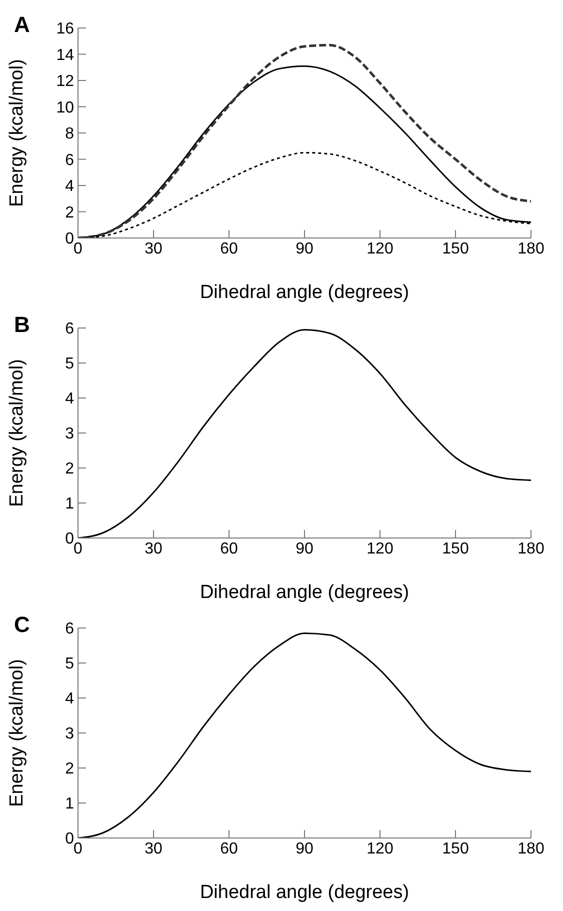  I want to click on y-tick-label: 14, so click(65, 55).